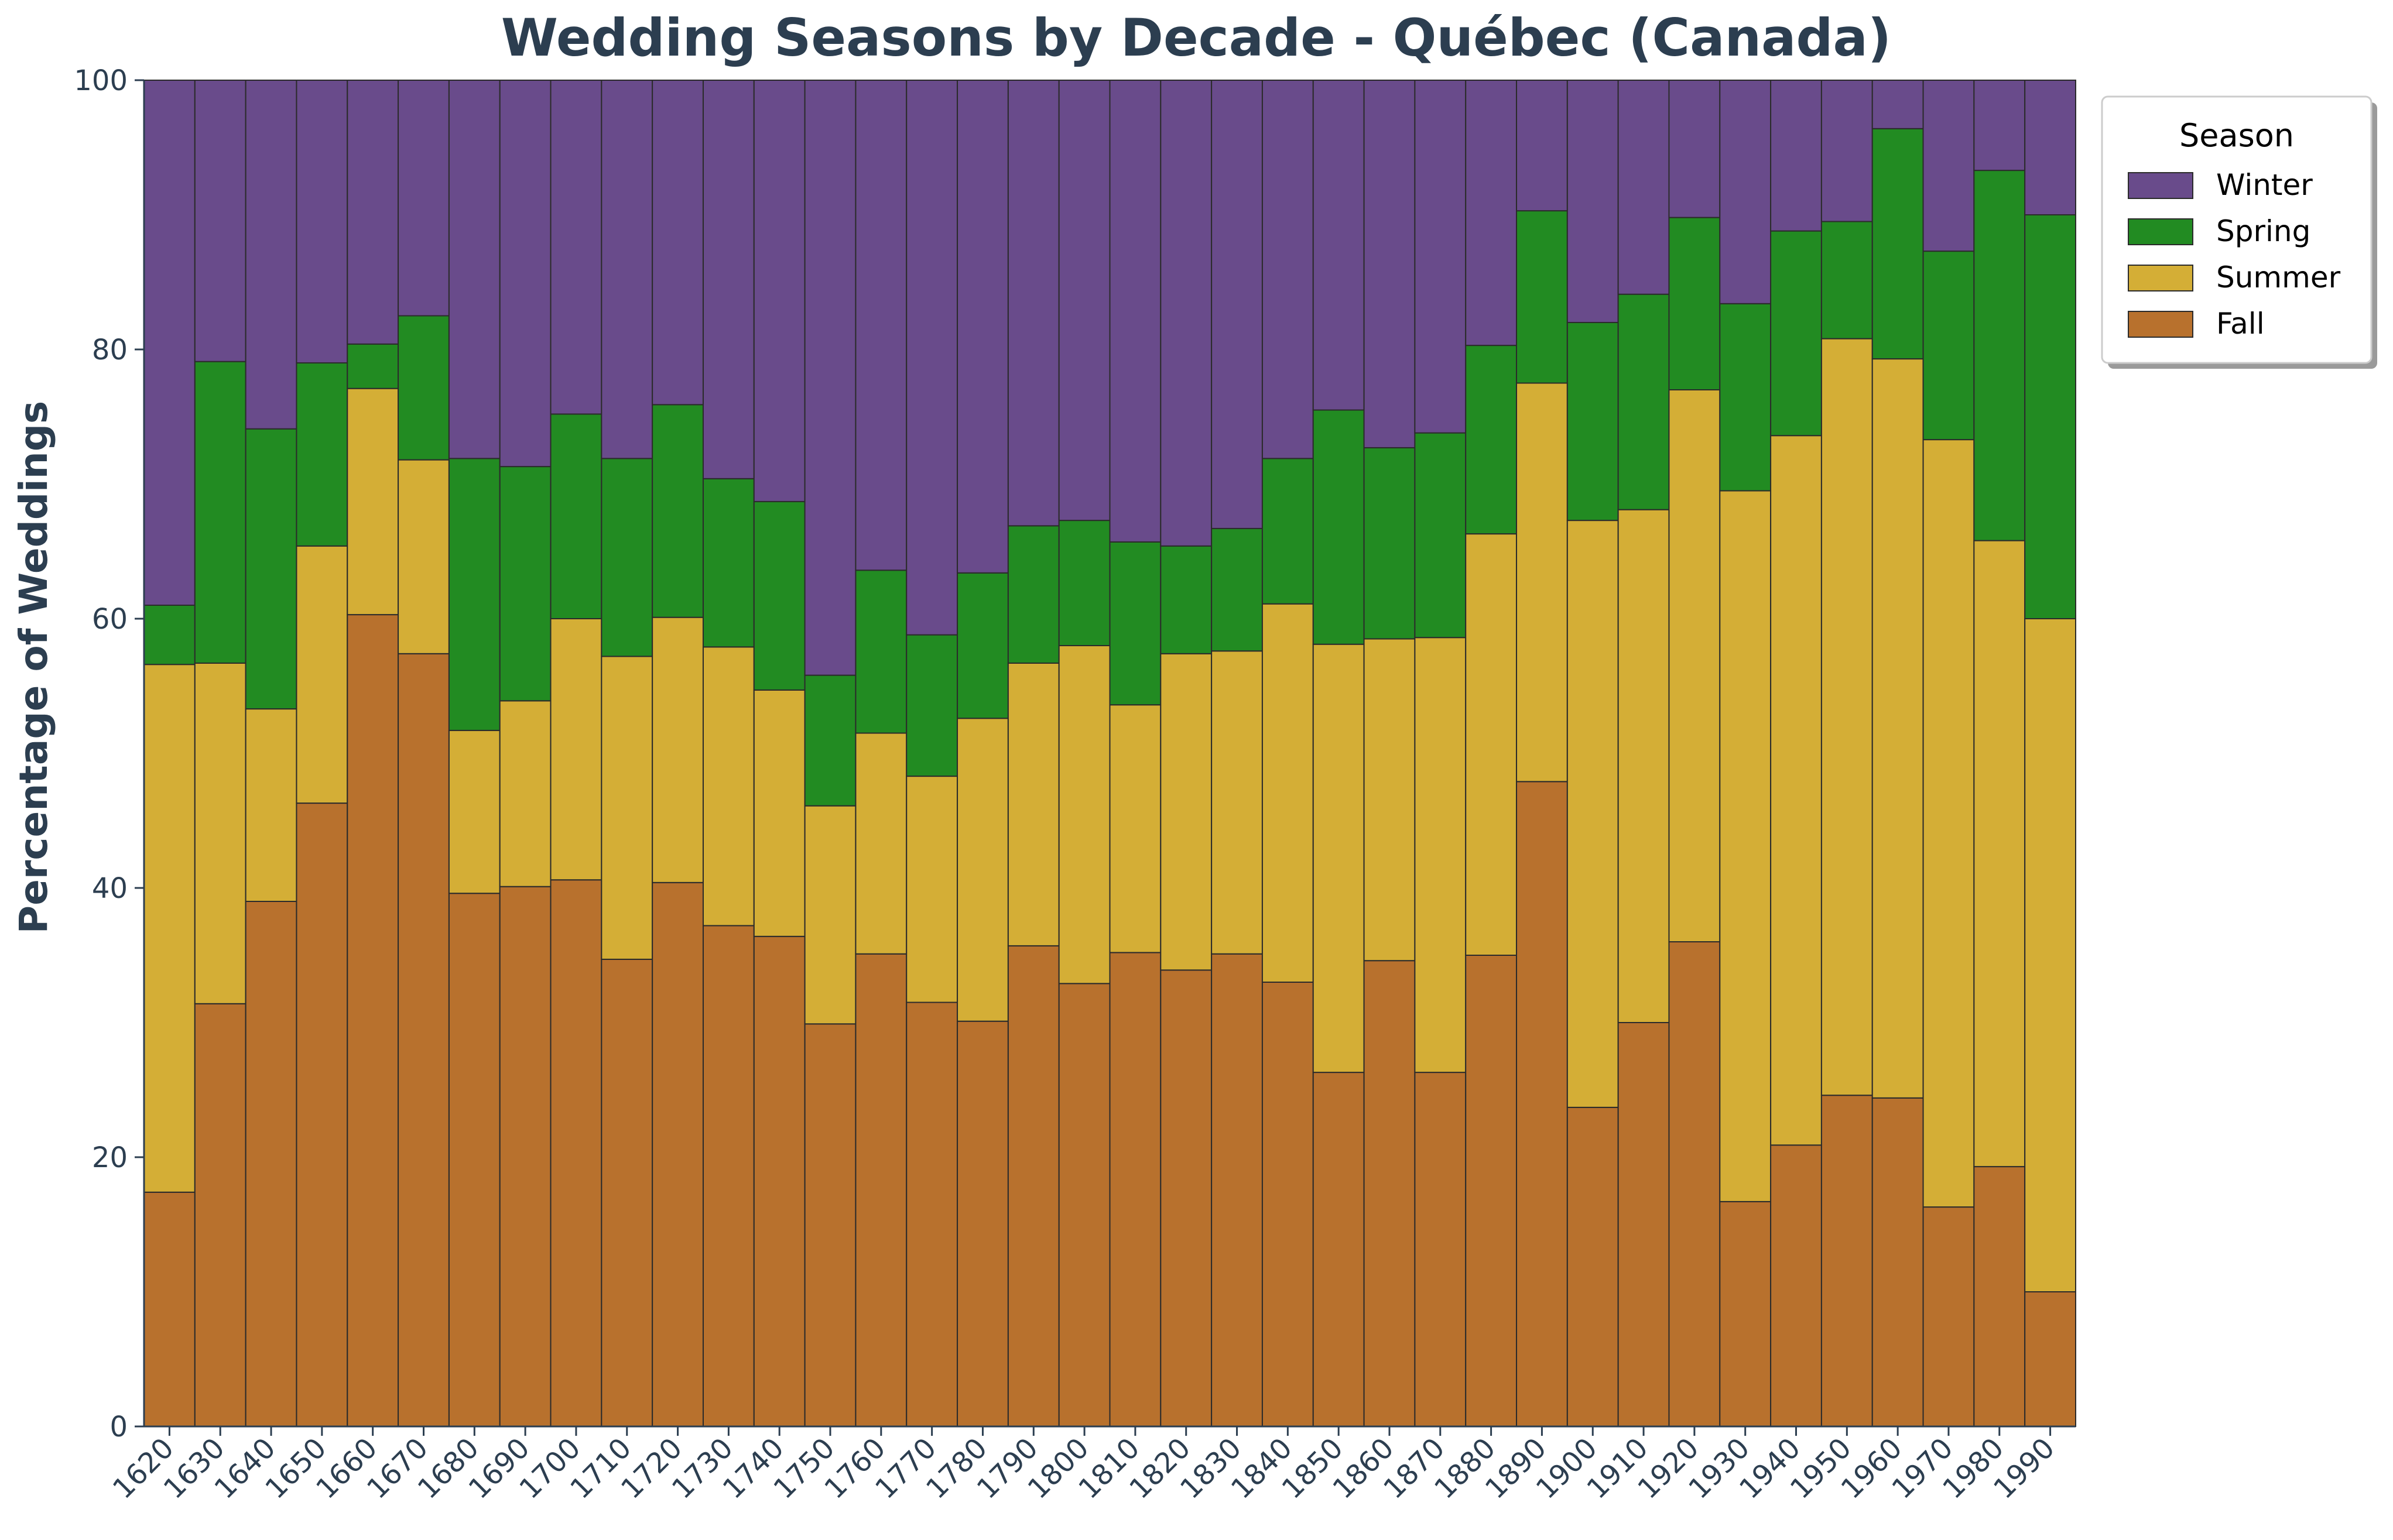  I want to click on bar-summer-1930, so click(1746, 846).